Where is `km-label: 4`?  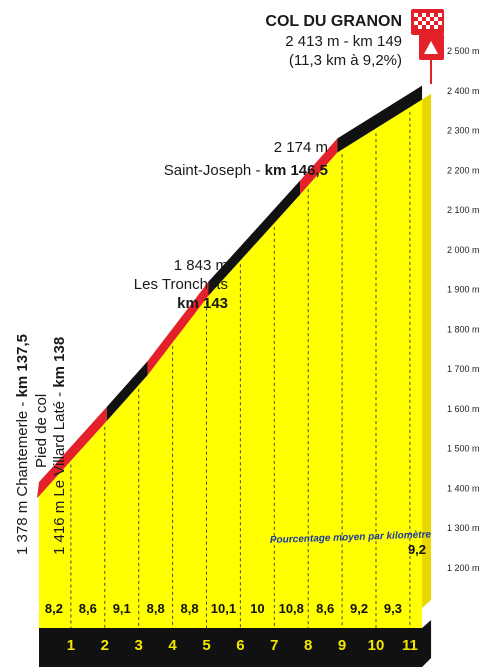 km-label: 4 is located at coordinates (172, 645).